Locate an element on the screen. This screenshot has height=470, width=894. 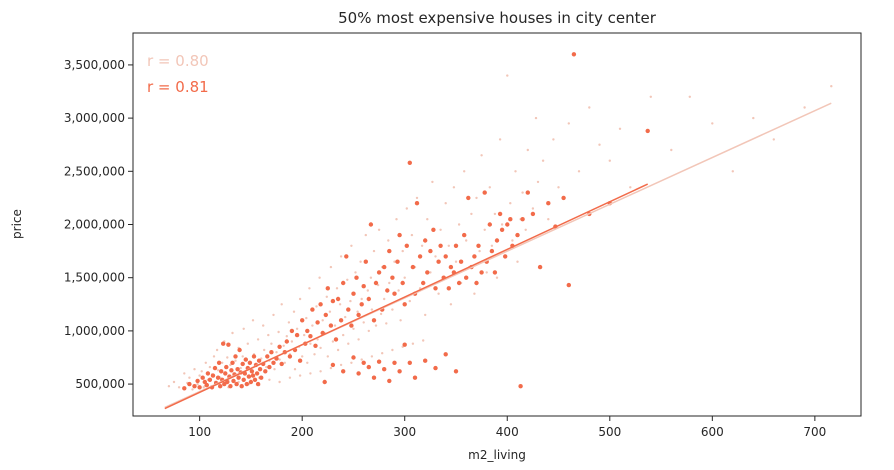
y-tick-label: 3,000,000 is located at coordinates (94, 118).